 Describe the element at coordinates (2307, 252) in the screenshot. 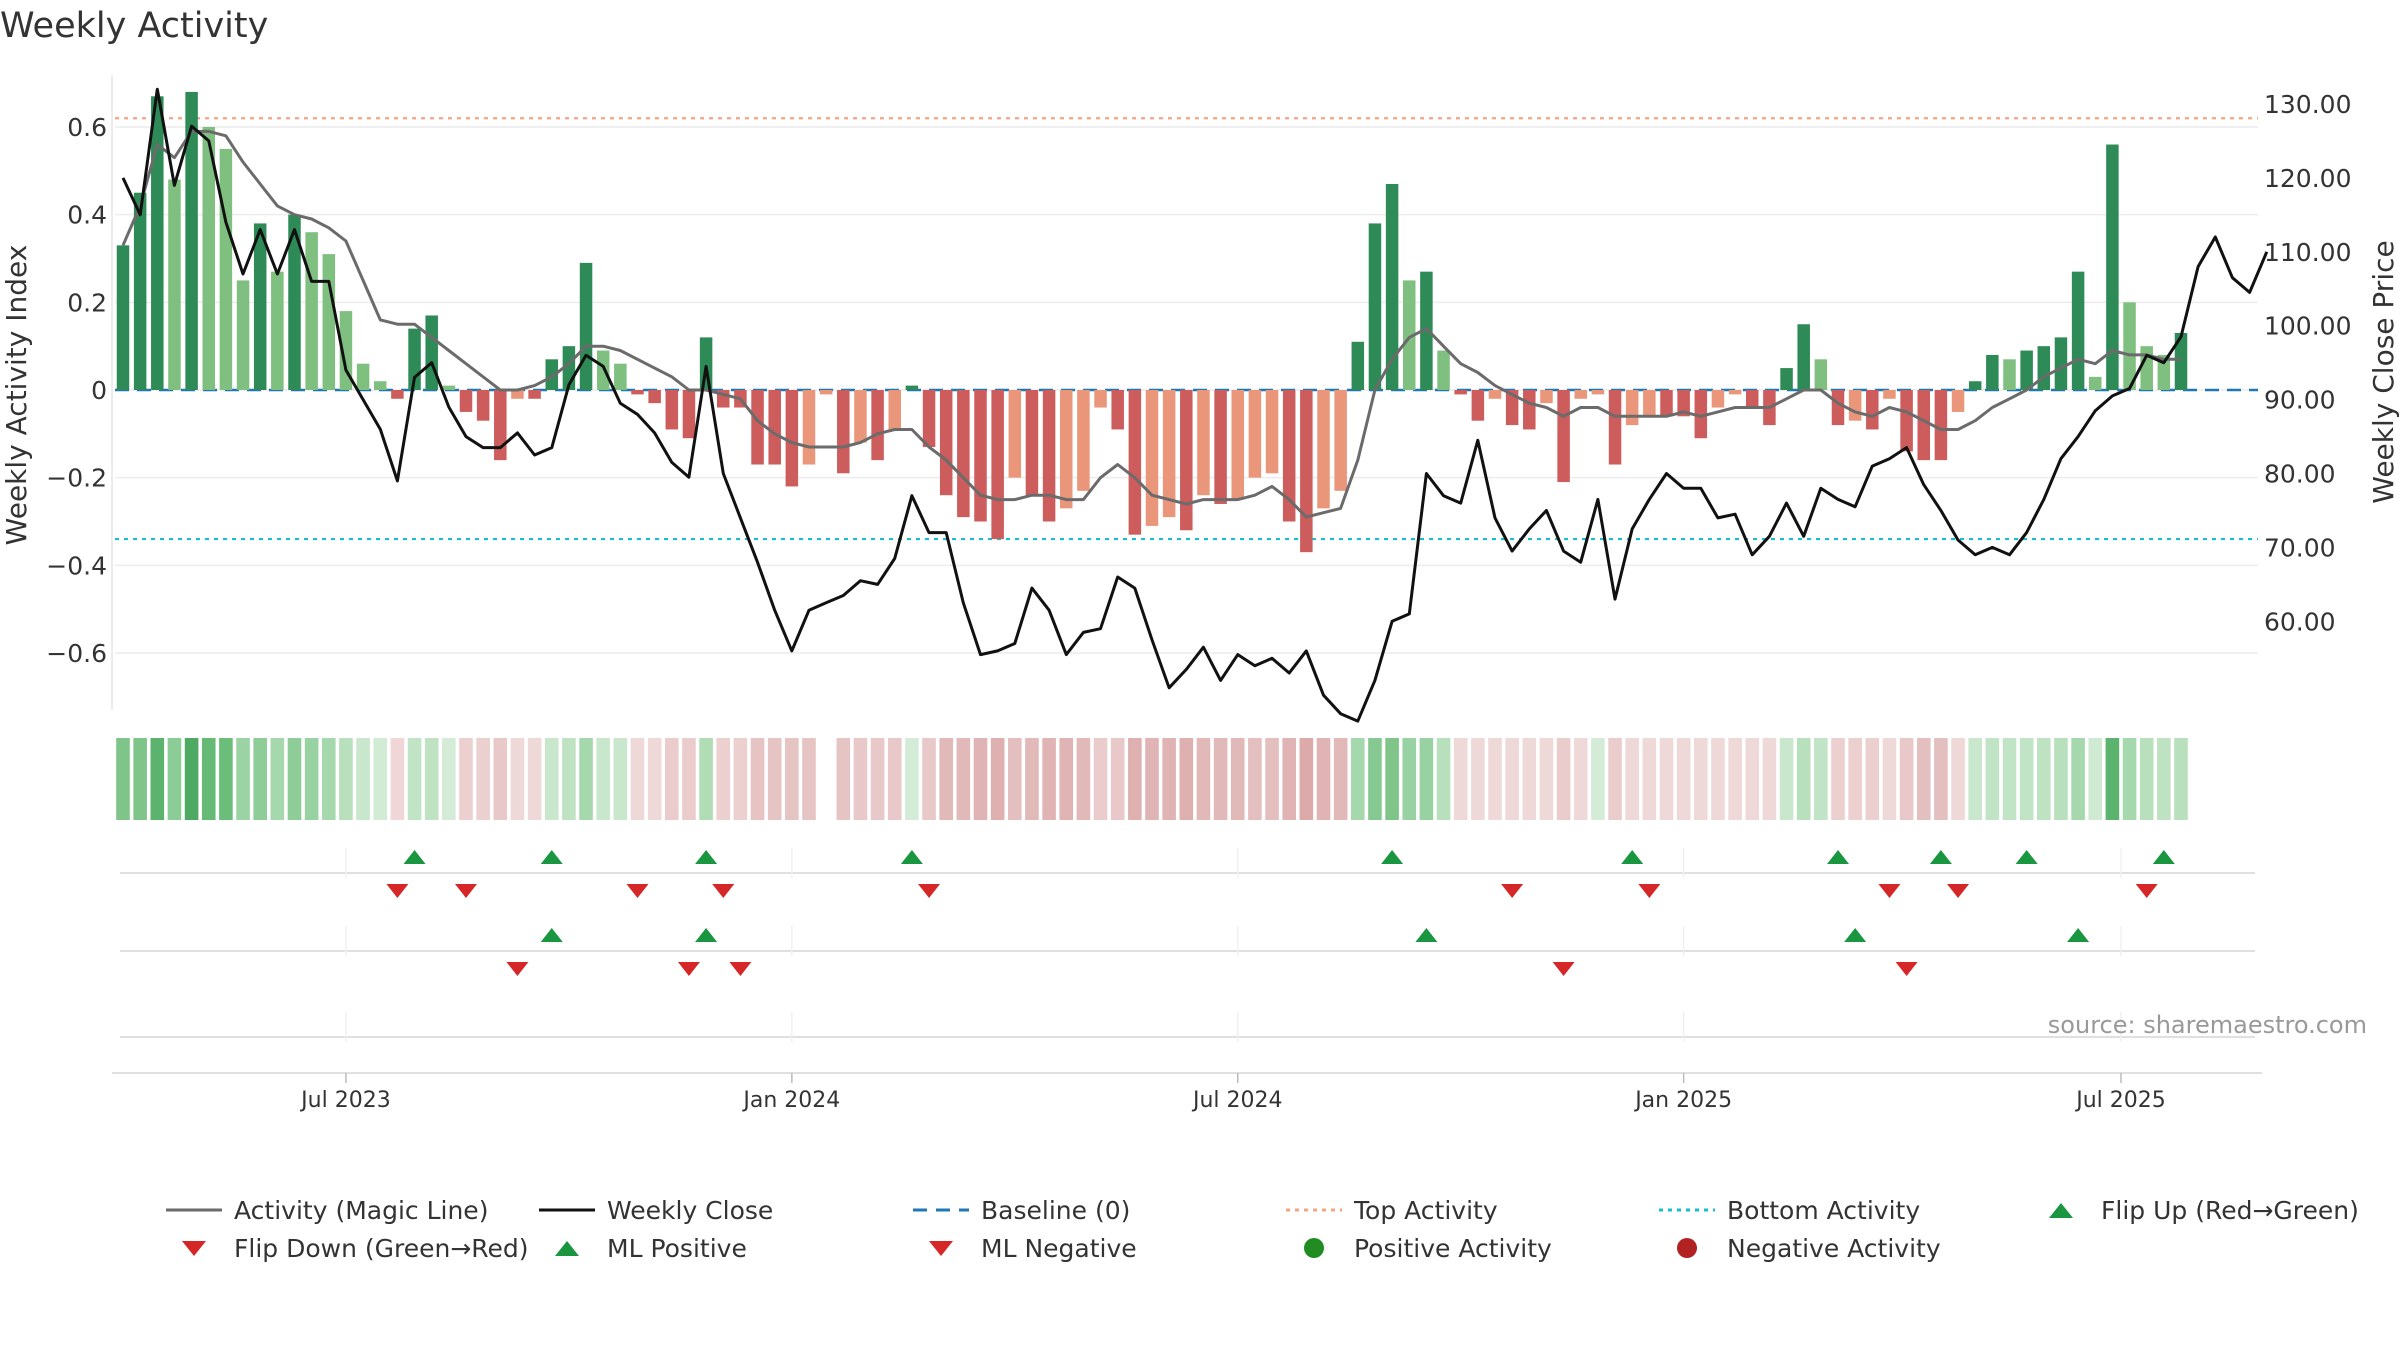

I see `y-right-tick-label: 110.00` at that location.